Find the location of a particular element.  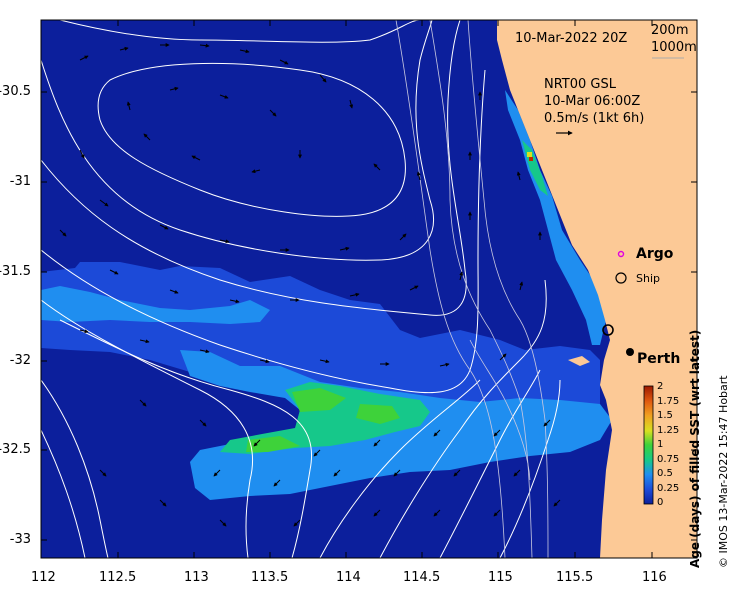

lat-tick-label: -33 is located at coordinates (20, 539).